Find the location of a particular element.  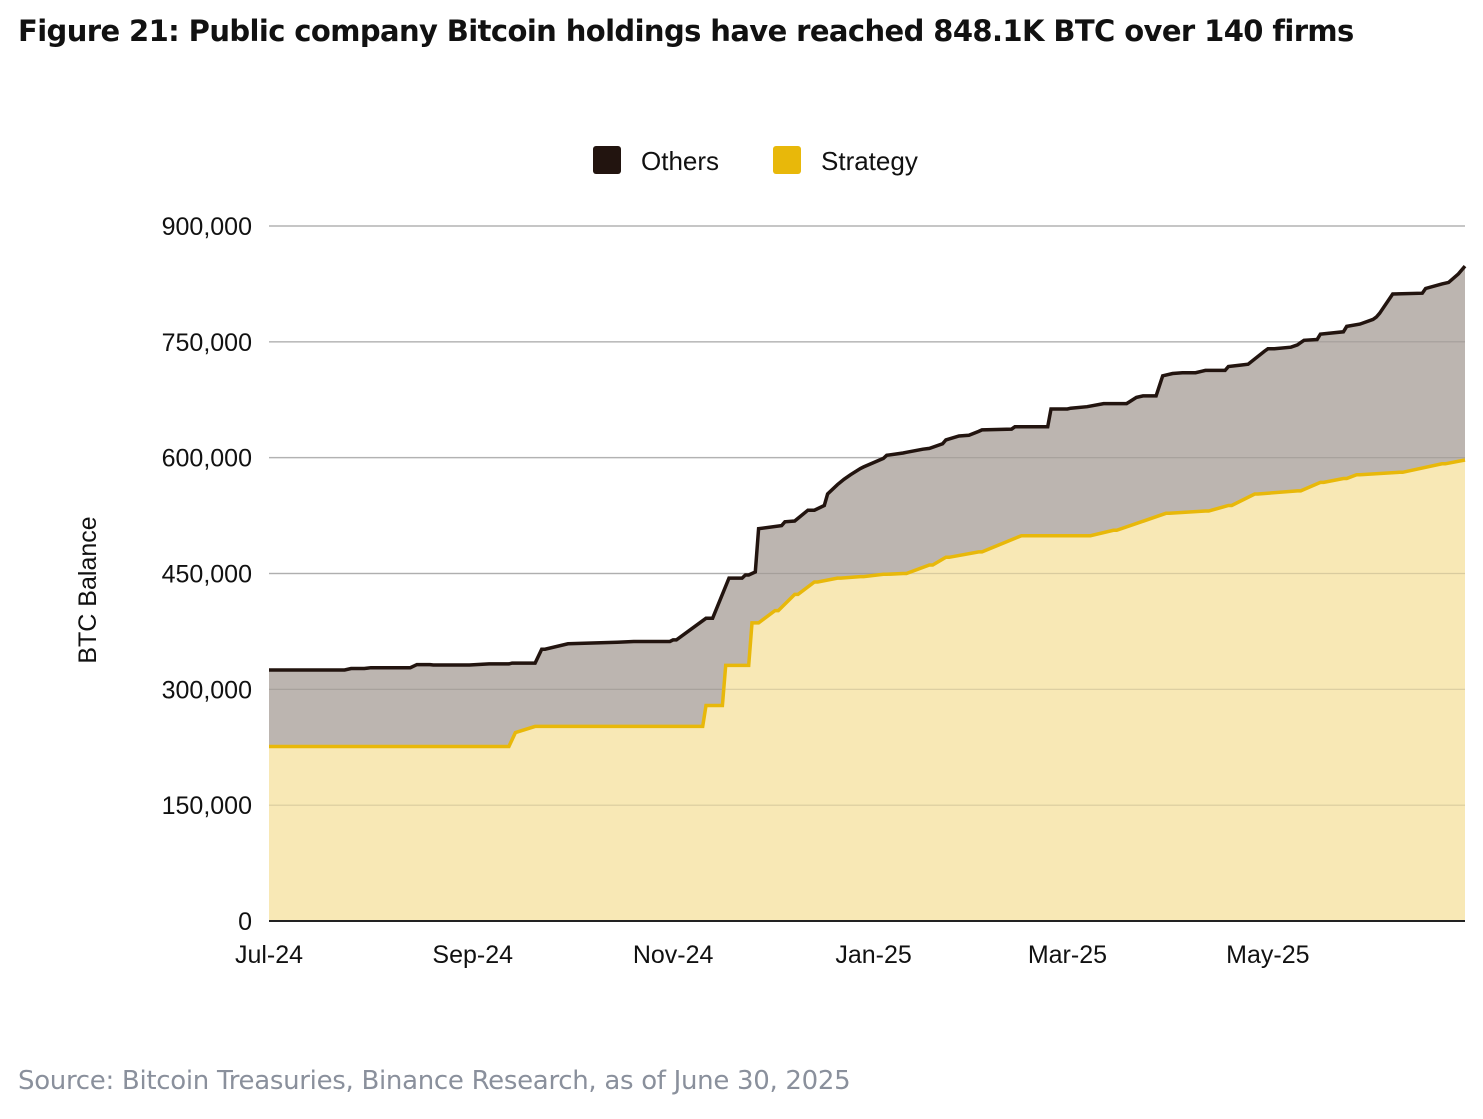

legend-label-others: Others is located at coordinates (680, 161).